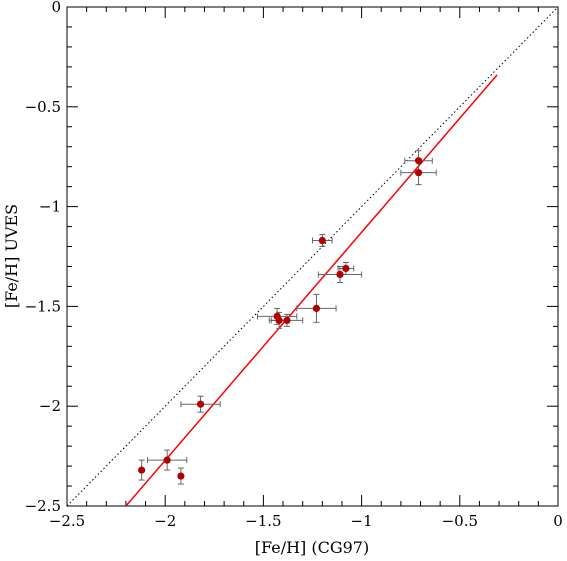 The image size is (567, 561). I want to click on y-tick-label: −2.5, so click(43, 506).